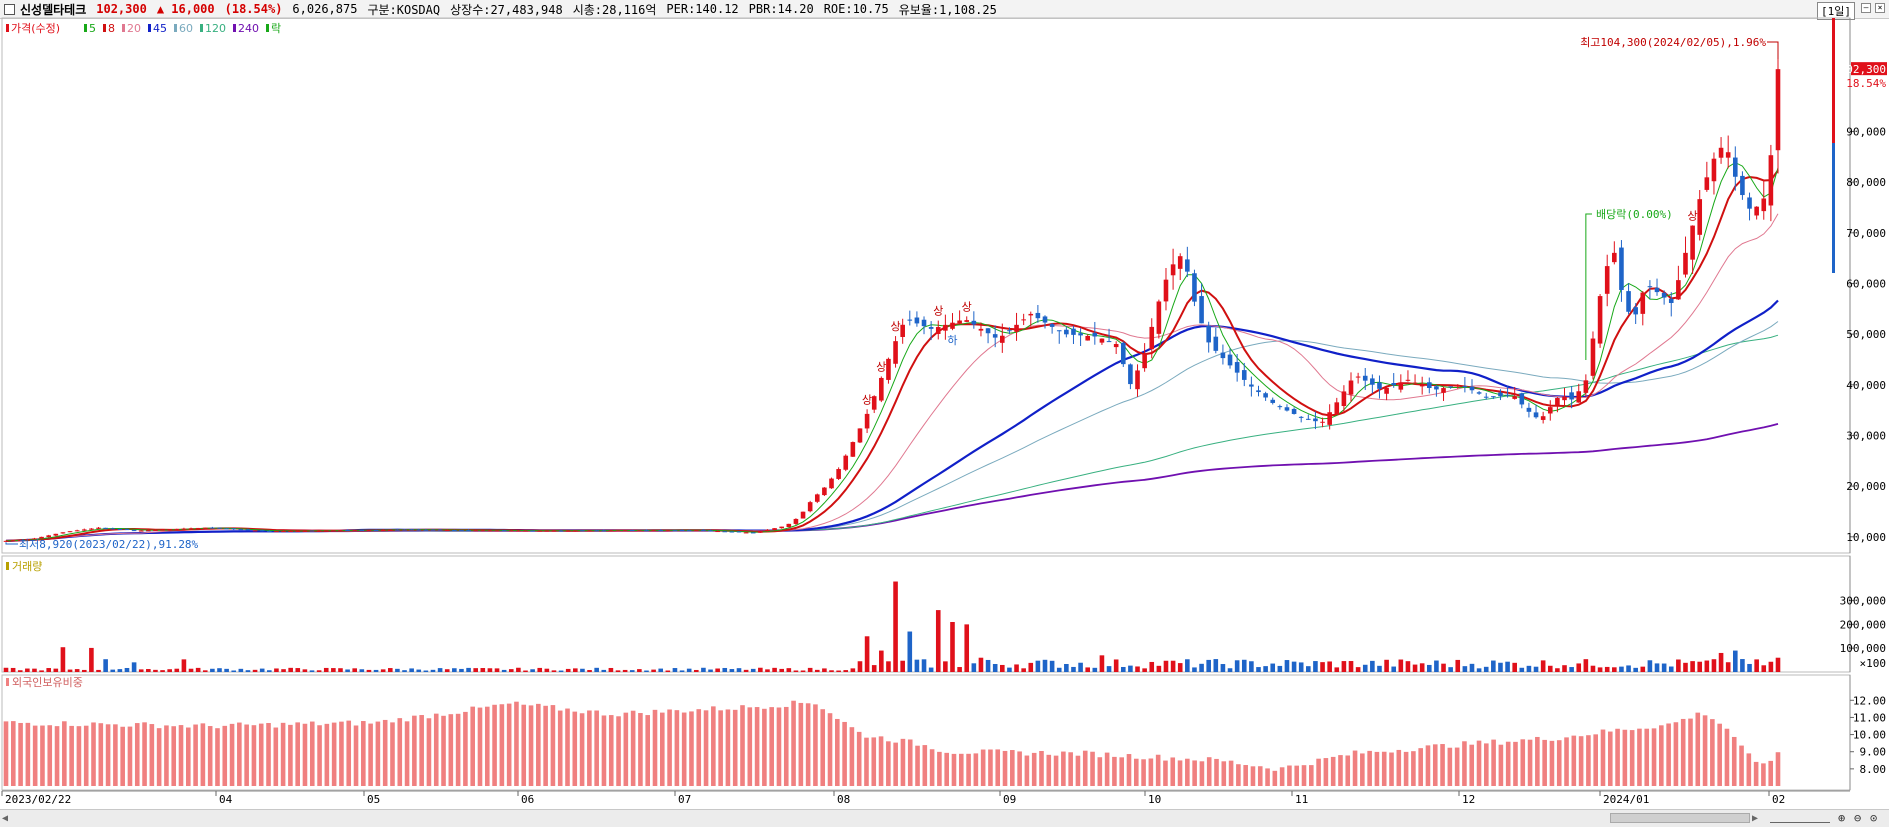 Image resolution: width=1889 pixels, height=827 pixels. Describe the element at coordinates (121, 9) in the screenshot. I see `current-price: 102,300` at that location.